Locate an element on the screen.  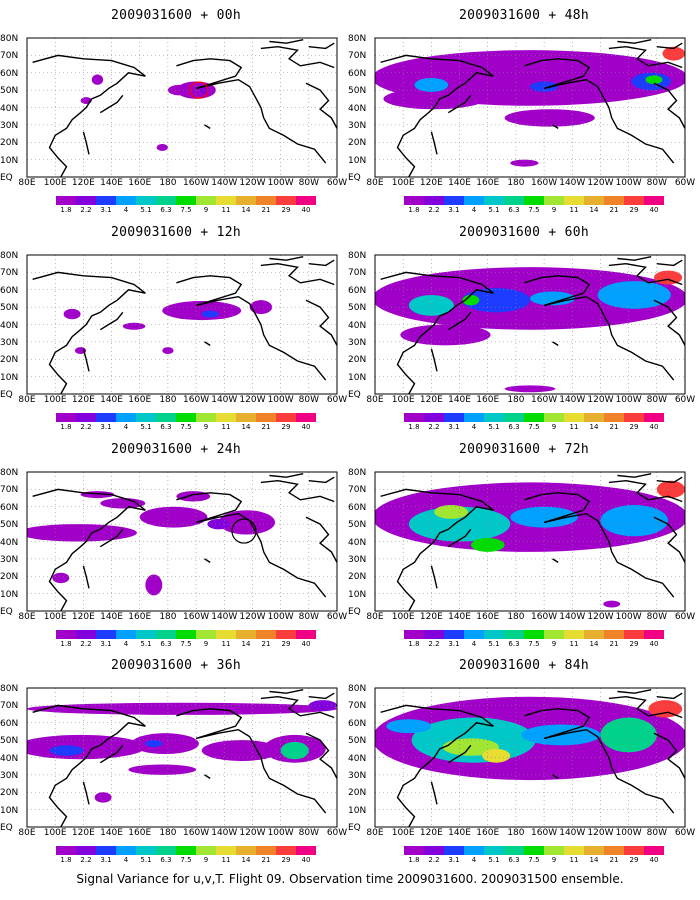
colorbar-tick-label: 14 is located at coordinates (594, 427).